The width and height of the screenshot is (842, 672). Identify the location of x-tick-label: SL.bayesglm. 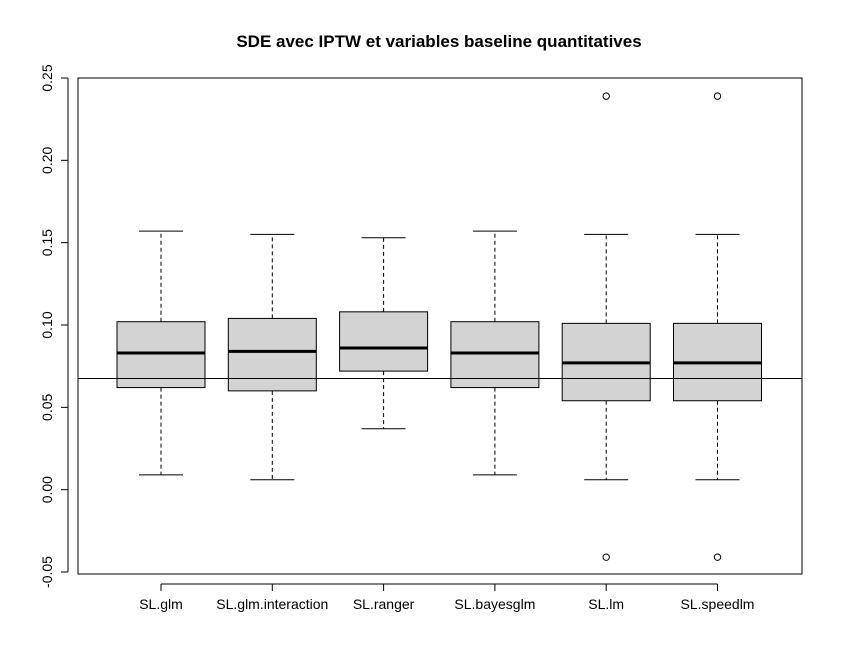
(494, 604).